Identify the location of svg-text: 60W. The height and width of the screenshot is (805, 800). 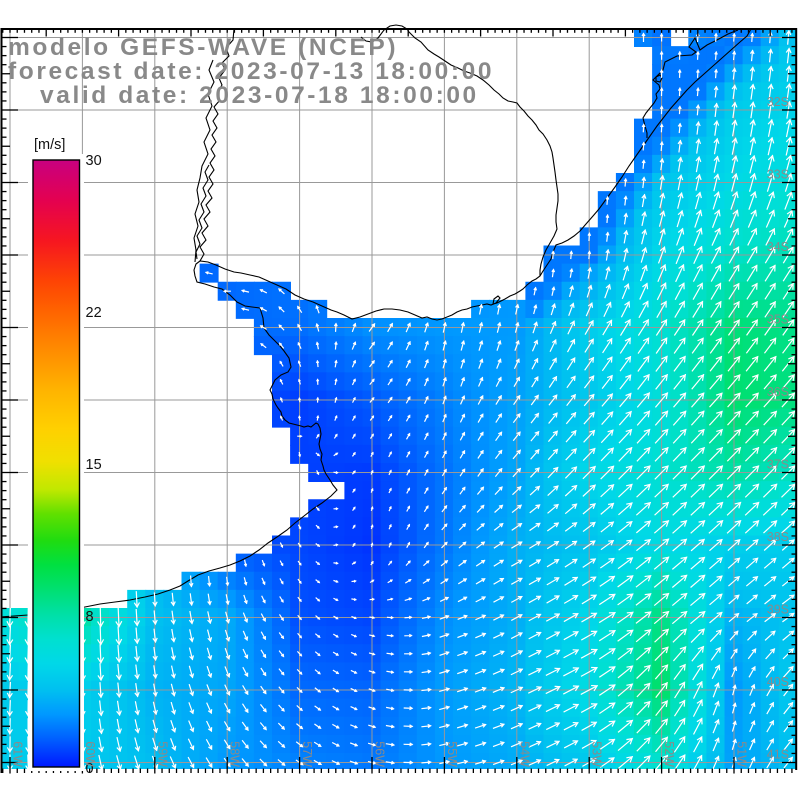
(90, 754).